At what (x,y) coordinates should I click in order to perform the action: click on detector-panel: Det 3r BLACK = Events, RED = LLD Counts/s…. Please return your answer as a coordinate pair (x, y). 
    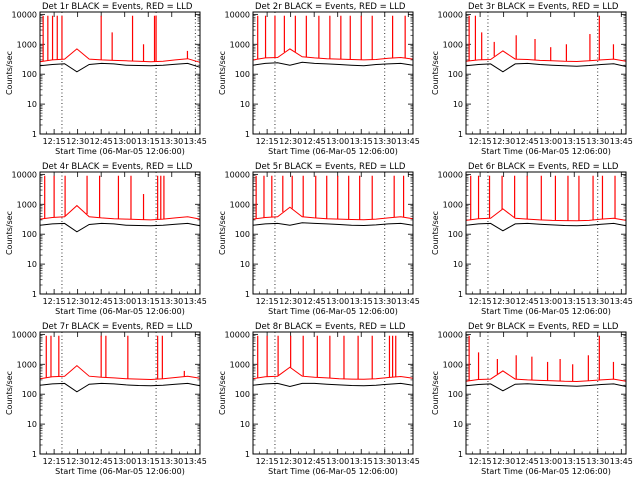
    Looking at the image, I should click on (532, 79).